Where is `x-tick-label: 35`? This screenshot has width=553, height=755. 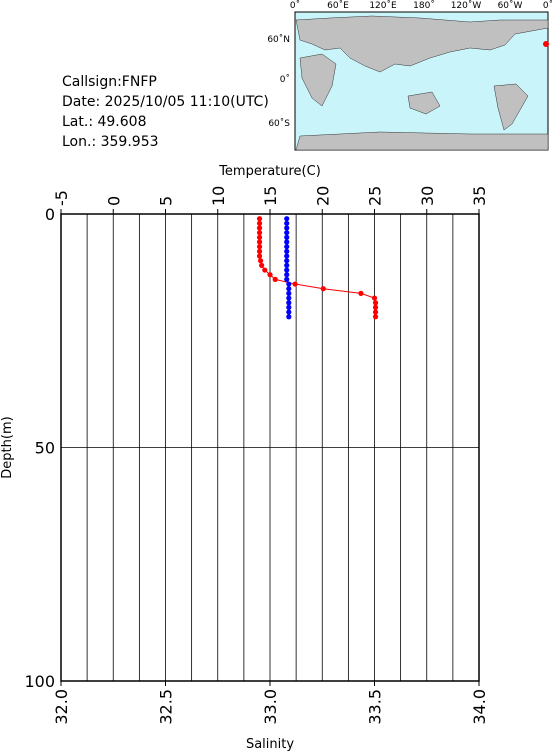
x-tick-label: 35 is located at coordinates (479, 196).